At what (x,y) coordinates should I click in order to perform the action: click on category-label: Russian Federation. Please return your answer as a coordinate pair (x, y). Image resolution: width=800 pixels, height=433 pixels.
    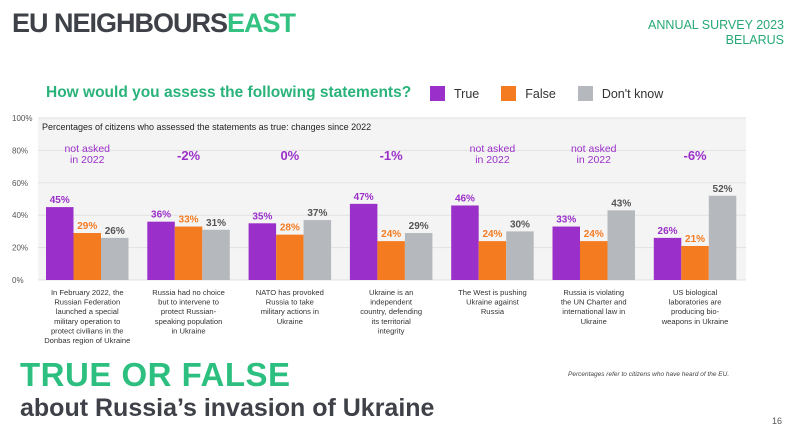
    Looking at the image, I should click on (87, 302).